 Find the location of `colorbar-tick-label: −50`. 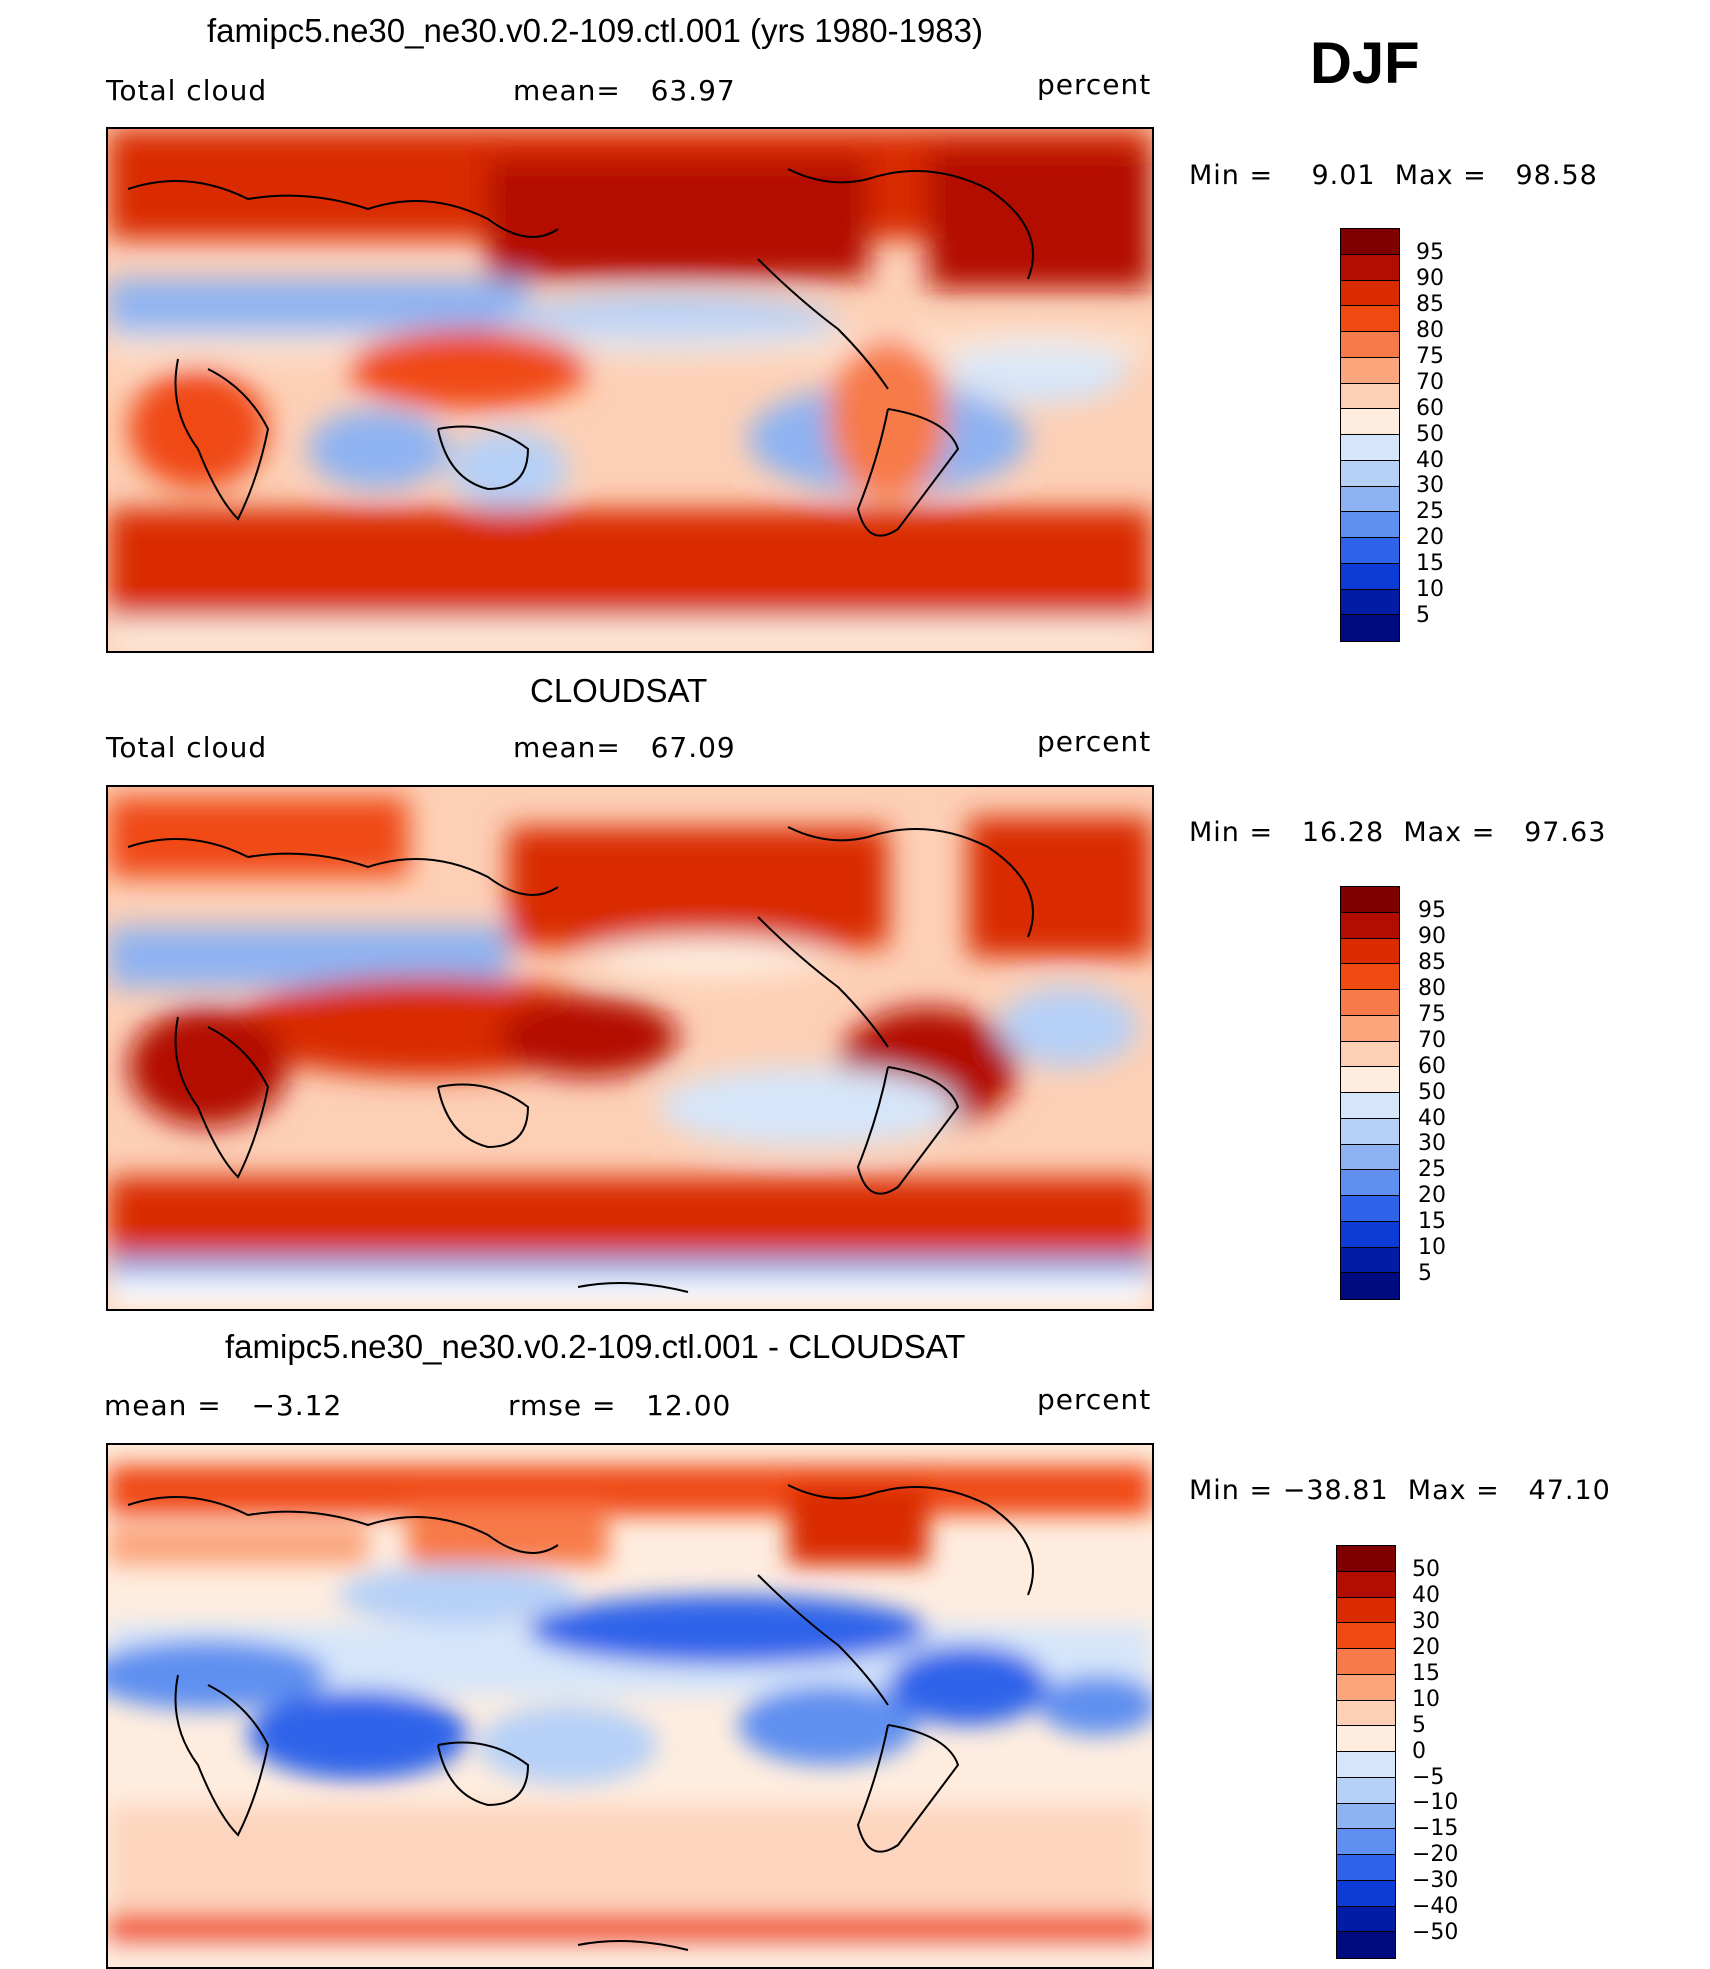

colorbar-tick-label: −50 is located at coordinates (1435, 1932).